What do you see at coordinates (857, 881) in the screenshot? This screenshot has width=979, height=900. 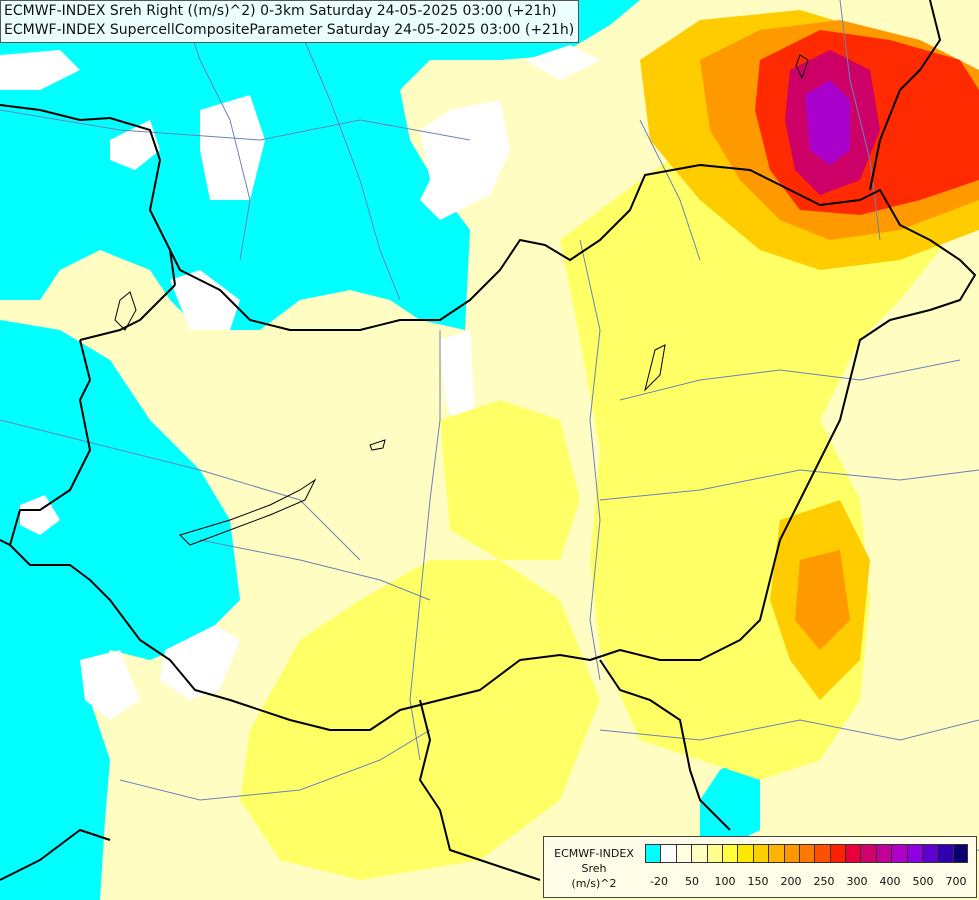 I see `legend-tick-label: 300` at bounding box center [857, 881].